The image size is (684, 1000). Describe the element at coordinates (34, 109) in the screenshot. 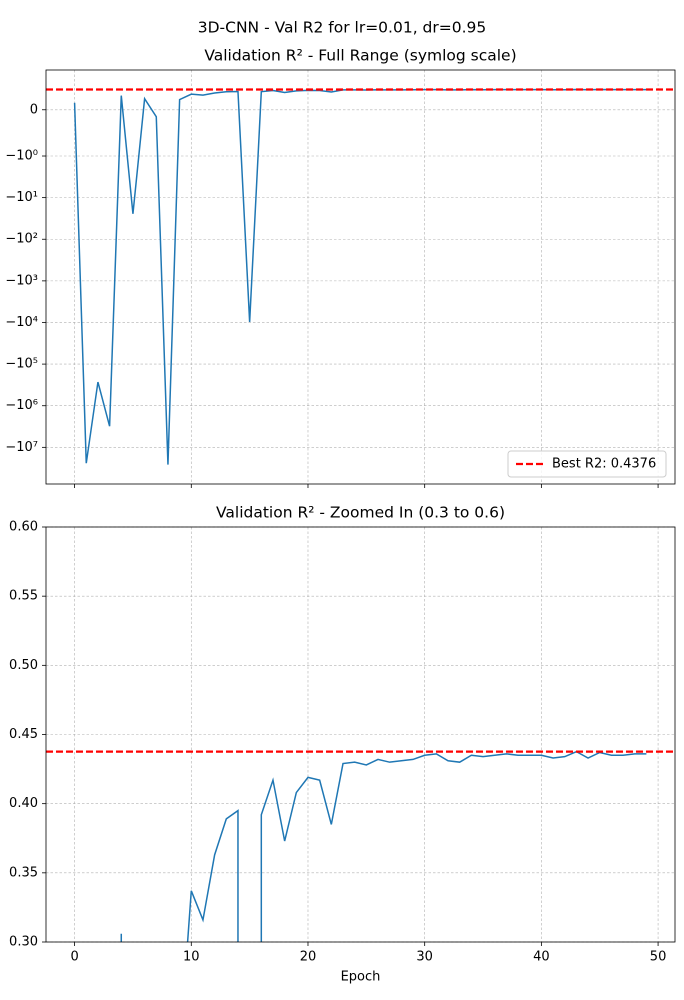

I see `y-tick-label: 0` at that location.